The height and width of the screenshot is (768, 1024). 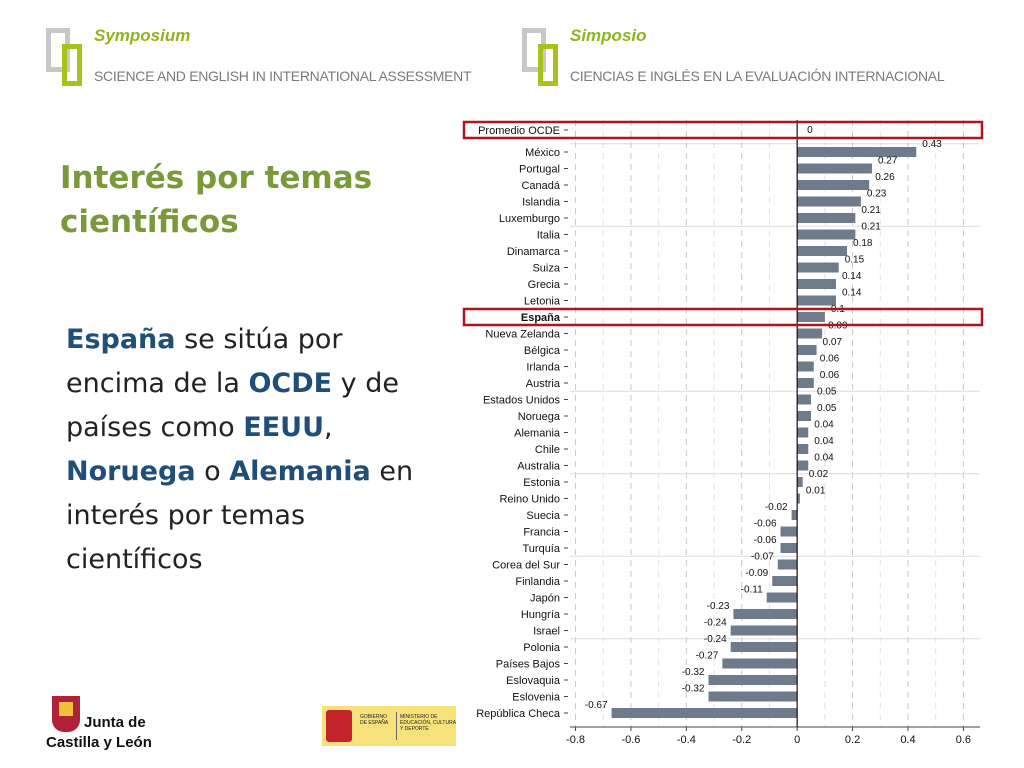 What do you see at coordinates (543, 368) in the screenshot?
I see `category-label: Irlanda` at bounding box center [543, 368].